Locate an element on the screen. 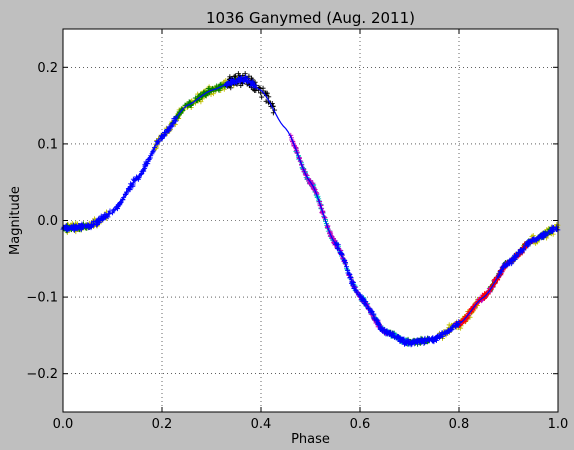  y-tick-label: 0.1 is located at coordinates (47, 144).